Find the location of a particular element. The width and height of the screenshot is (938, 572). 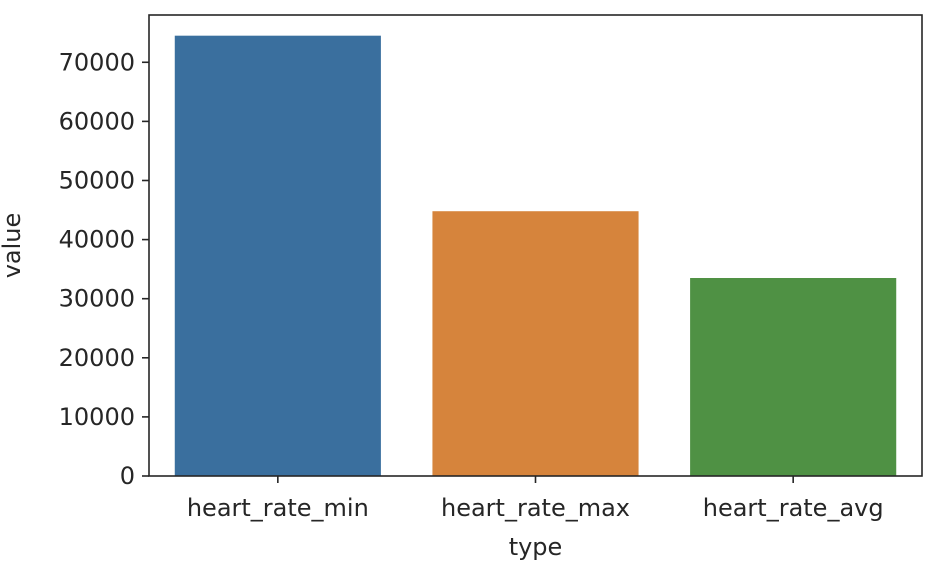

y-tick-label: 50000 is located at coordinates (97, 180).